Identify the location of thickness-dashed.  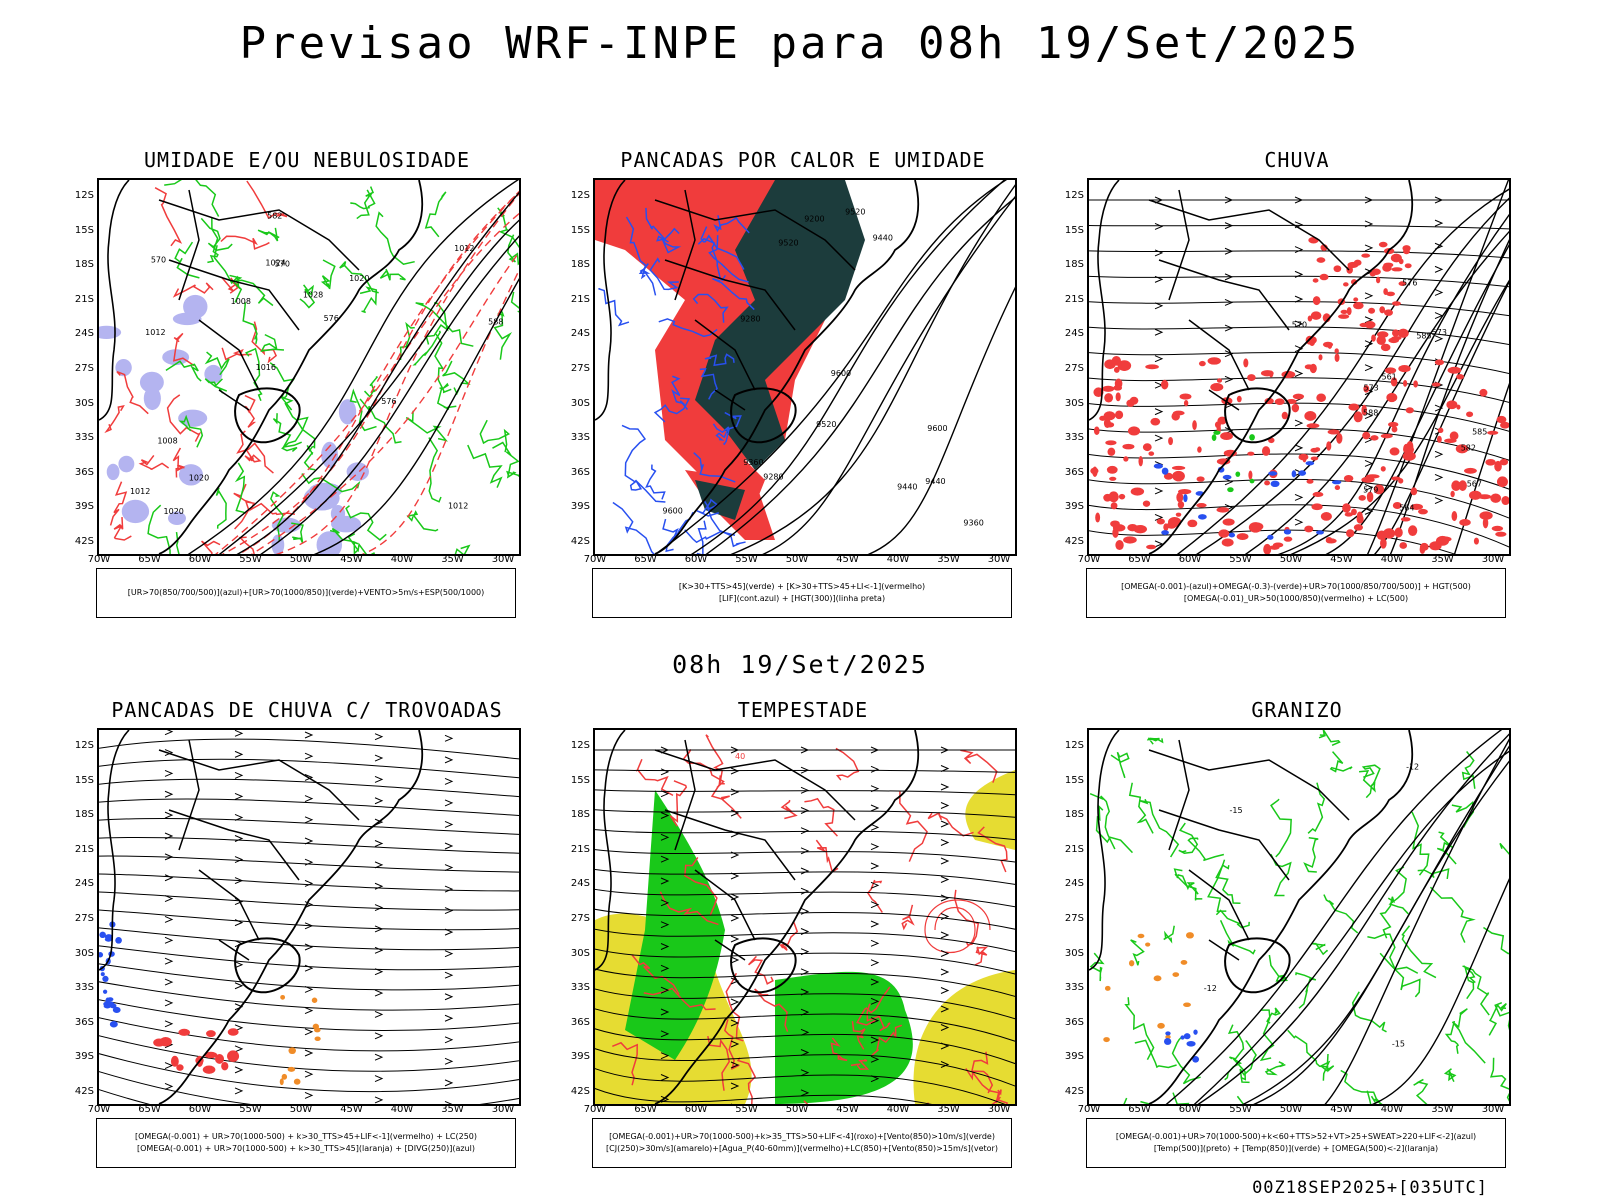
(366, 372).